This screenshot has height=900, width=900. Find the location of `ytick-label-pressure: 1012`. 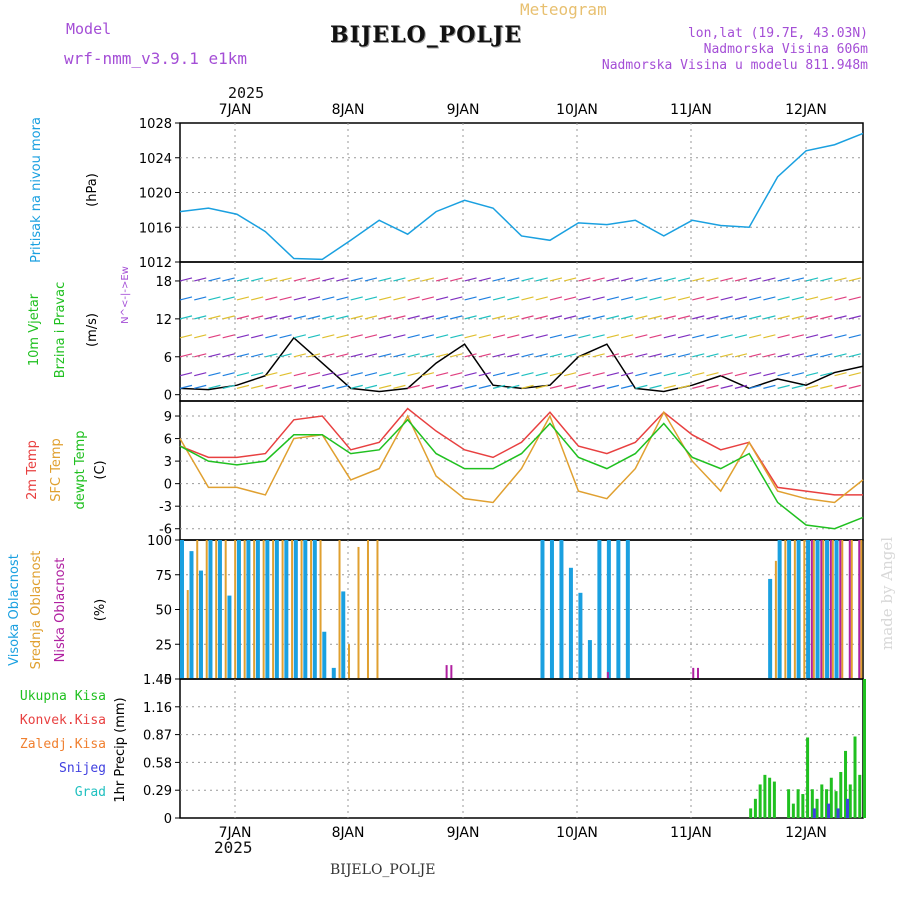

ytick-label-pressure: 1012 is located at coordinates (155, 263).